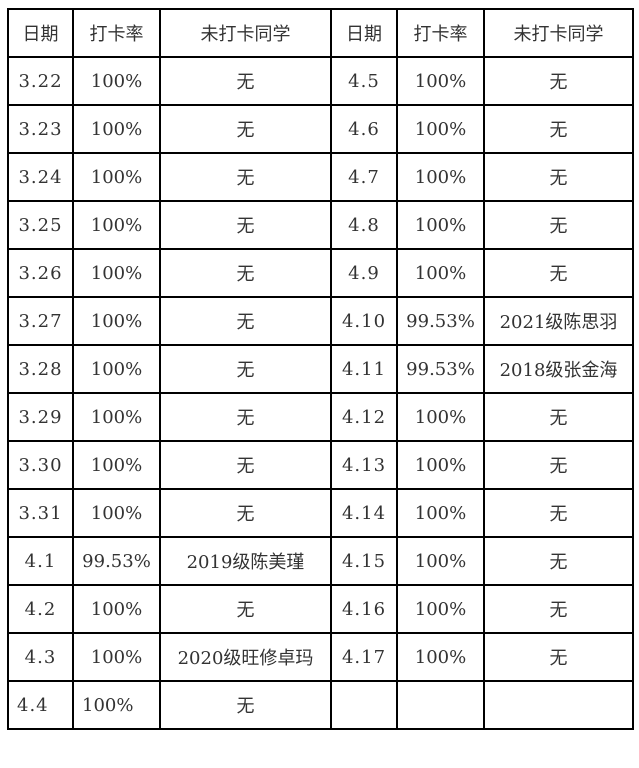 This screenshot has width=639, height=768. I want to click on date-cell: 3.28, so click(40, 369).